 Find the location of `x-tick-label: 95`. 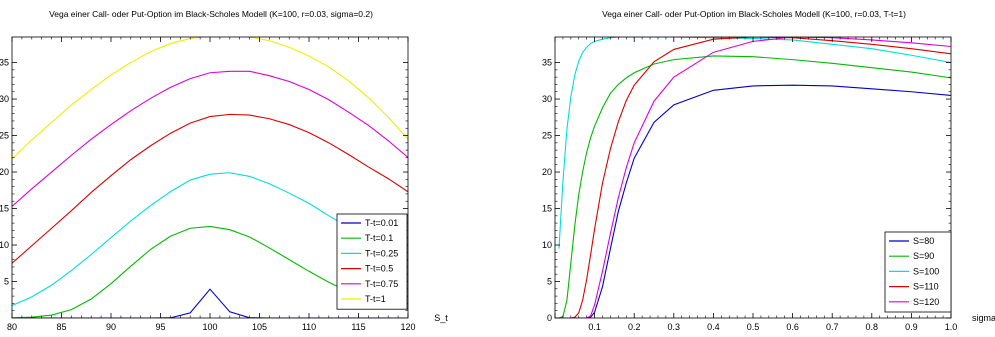

x-tick-label: 95 is located at coordinates (160, 327).